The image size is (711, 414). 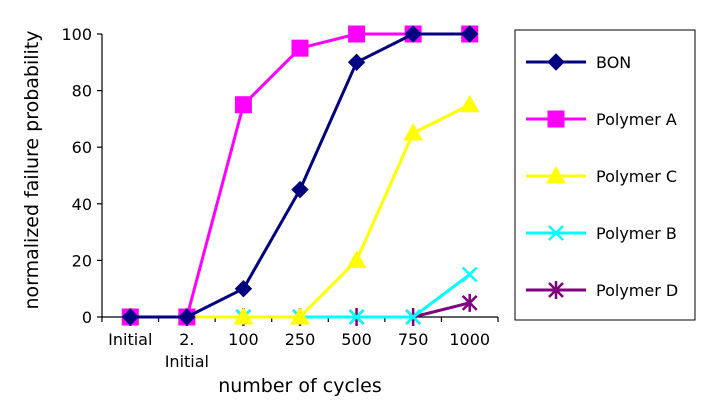 I want to click on y-tick-label: 40, so click(x=82, y=204).